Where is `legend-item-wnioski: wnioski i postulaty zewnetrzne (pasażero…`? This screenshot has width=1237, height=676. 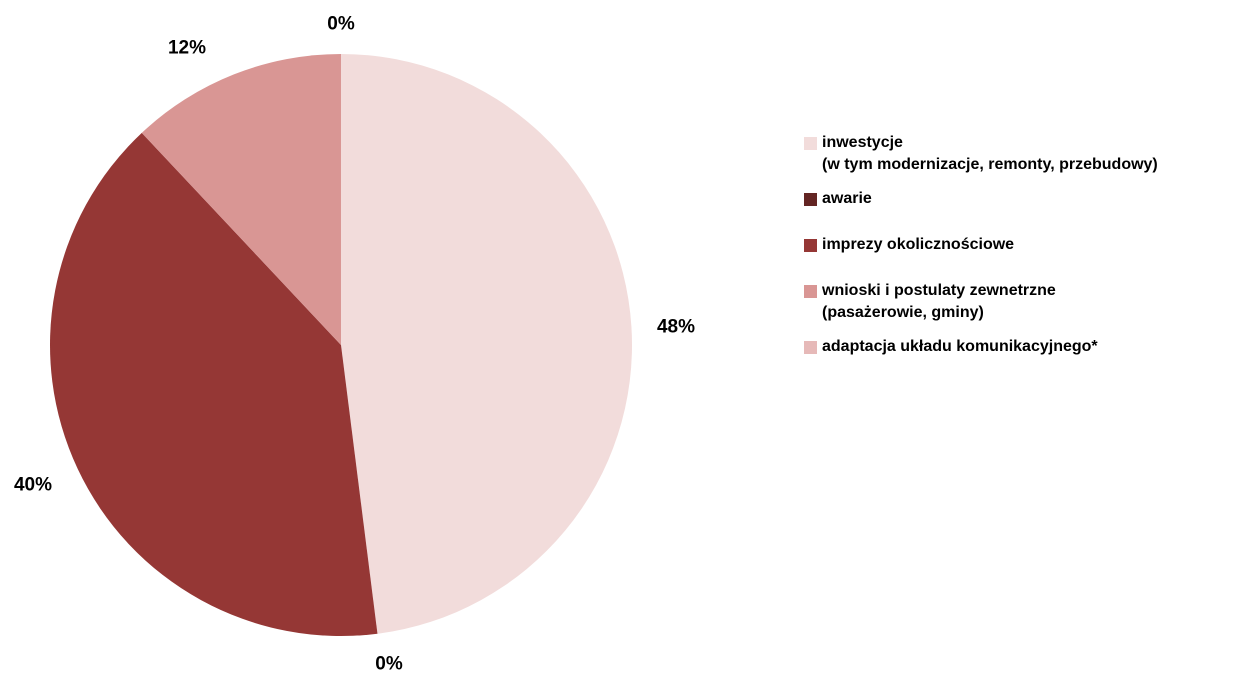 legend-item-wnioski: wnioski i postulaty zewnetrzne (pasażero… is located at coordinates (1019, 302).